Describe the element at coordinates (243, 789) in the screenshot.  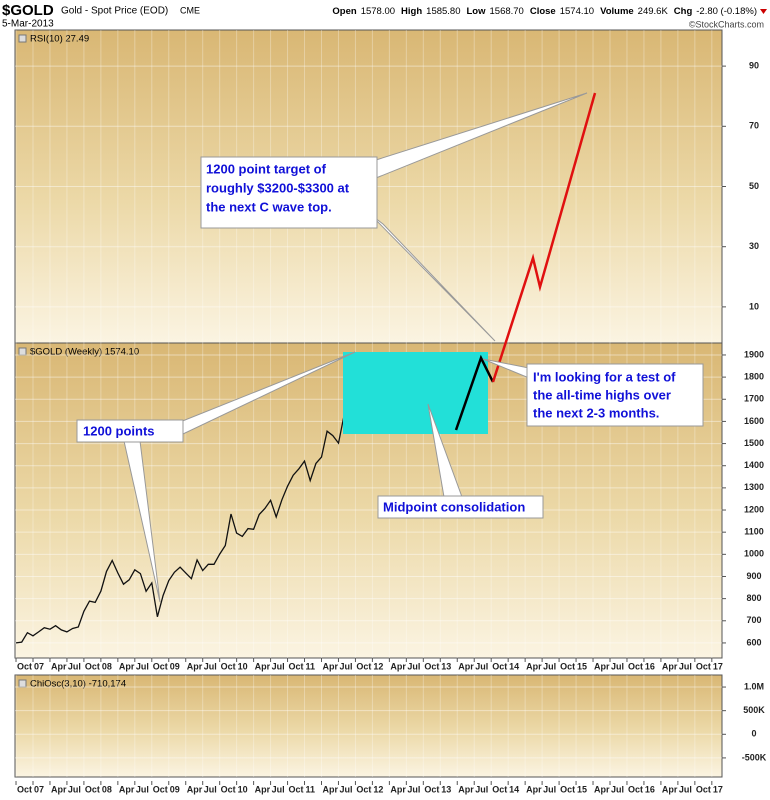
I see `x-tick-label: 10` at that location.